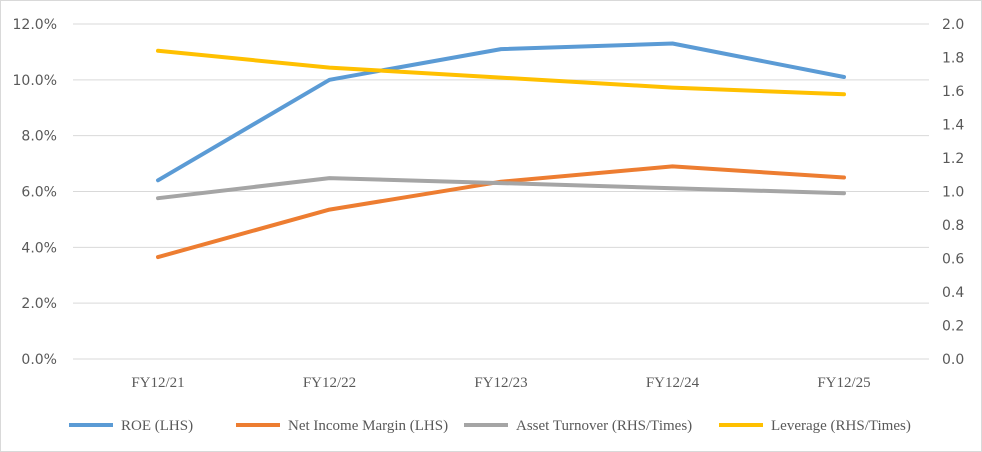 Image resolution: width=982 pixels, height=452 pixels. What do you see at coordinates (501, 212) in the screenshot?
I see `series-line-net-income-margin-lhs` at bounding box center [501, 212].